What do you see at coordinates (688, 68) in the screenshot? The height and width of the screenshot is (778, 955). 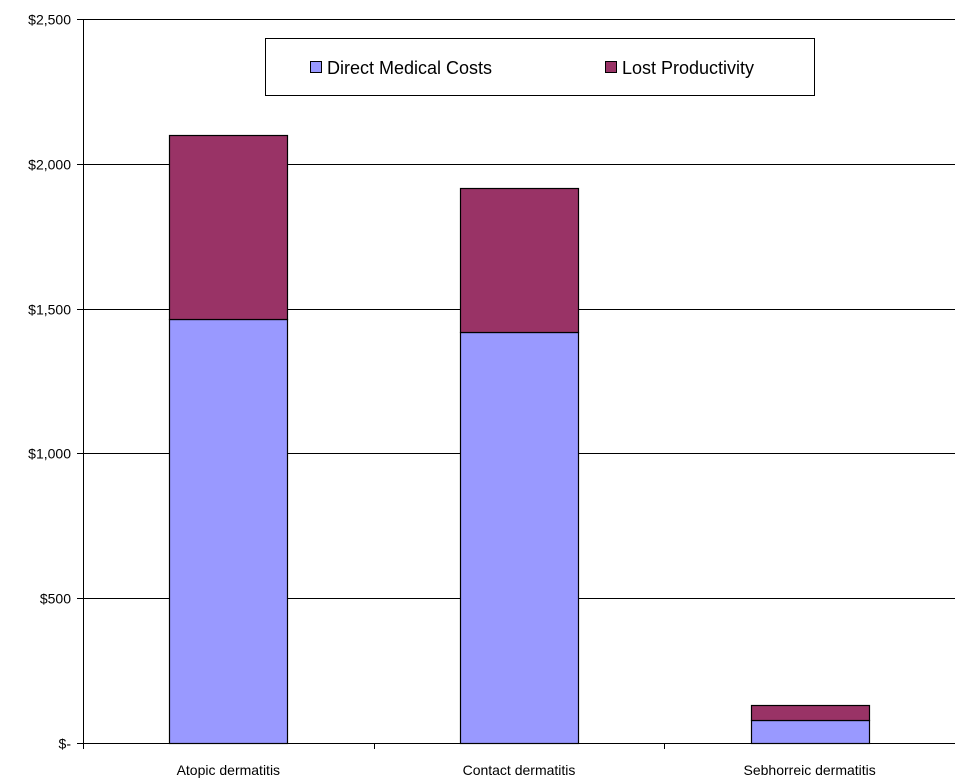 I see `legend-label: Lost Productivity` at bounding box center [688, 68].